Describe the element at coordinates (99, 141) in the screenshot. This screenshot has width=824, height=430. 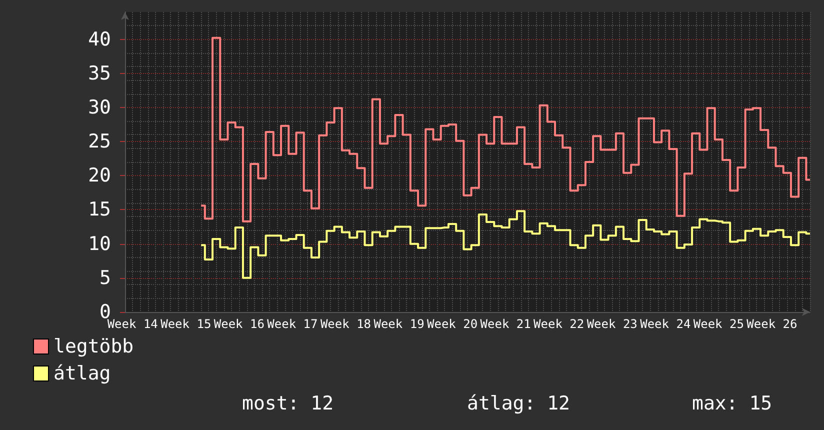
I see `y-tick-label: 25` at that location.